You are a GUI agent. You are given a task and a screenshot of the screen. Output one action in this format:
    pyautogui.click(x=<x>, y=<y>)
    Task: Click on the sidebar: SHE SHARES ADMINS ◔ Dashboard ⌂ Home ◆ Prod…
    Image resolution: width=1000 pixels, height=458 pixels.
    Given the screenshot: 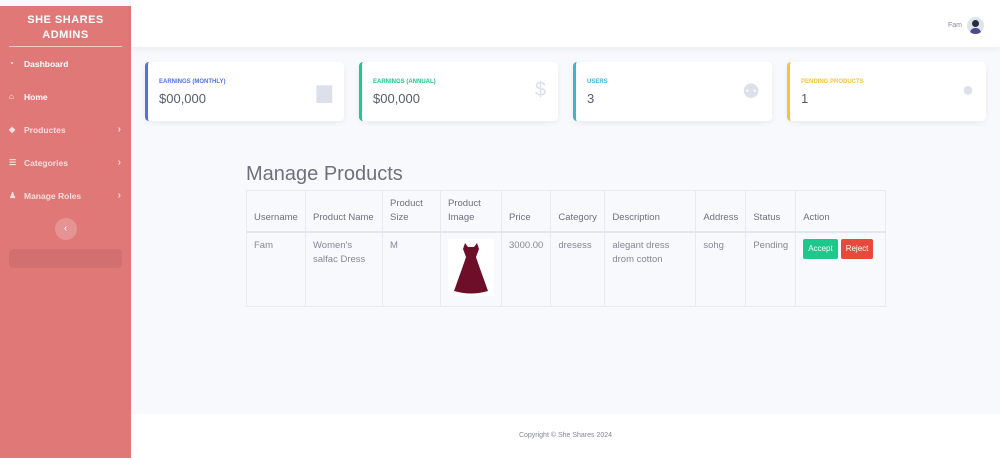 What is the action you would take?
    pyautogui.click(x=65, y=232)
    